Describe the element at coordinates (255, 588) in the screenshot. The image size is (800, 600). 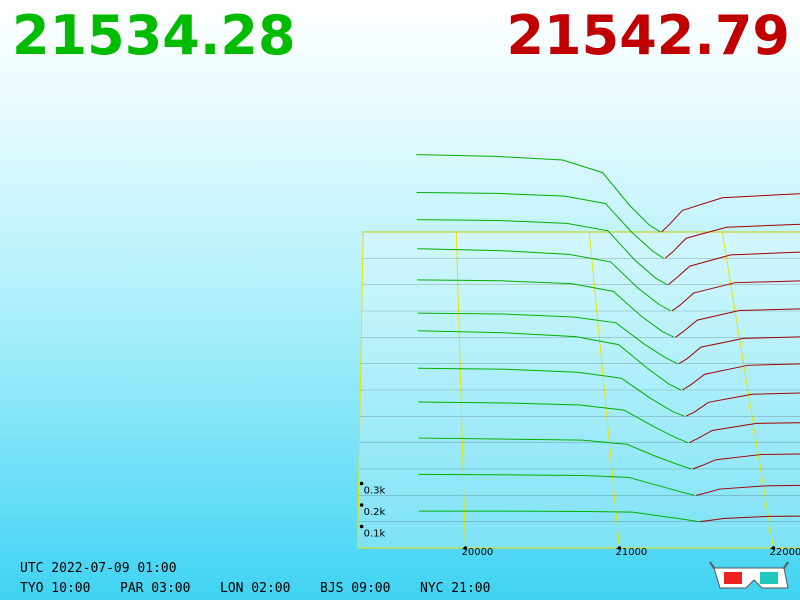
I see `city-time: LON 02:00` at that location.